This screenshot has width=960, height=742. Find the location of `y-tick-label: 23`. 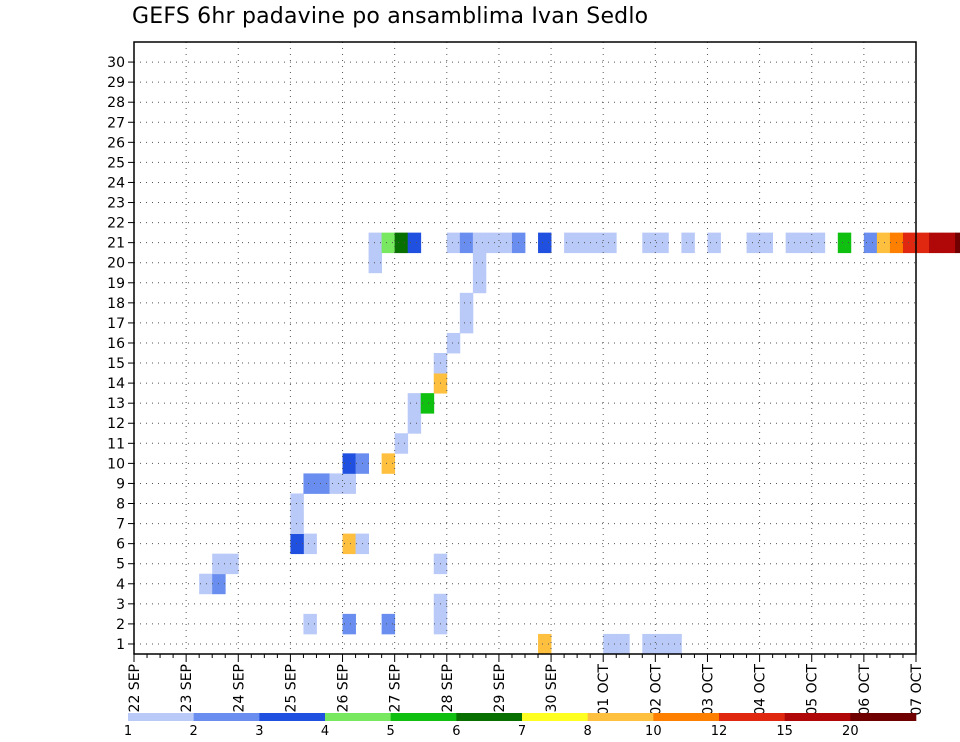

y-tick-label: 23 is located at coordinates (116, 204).